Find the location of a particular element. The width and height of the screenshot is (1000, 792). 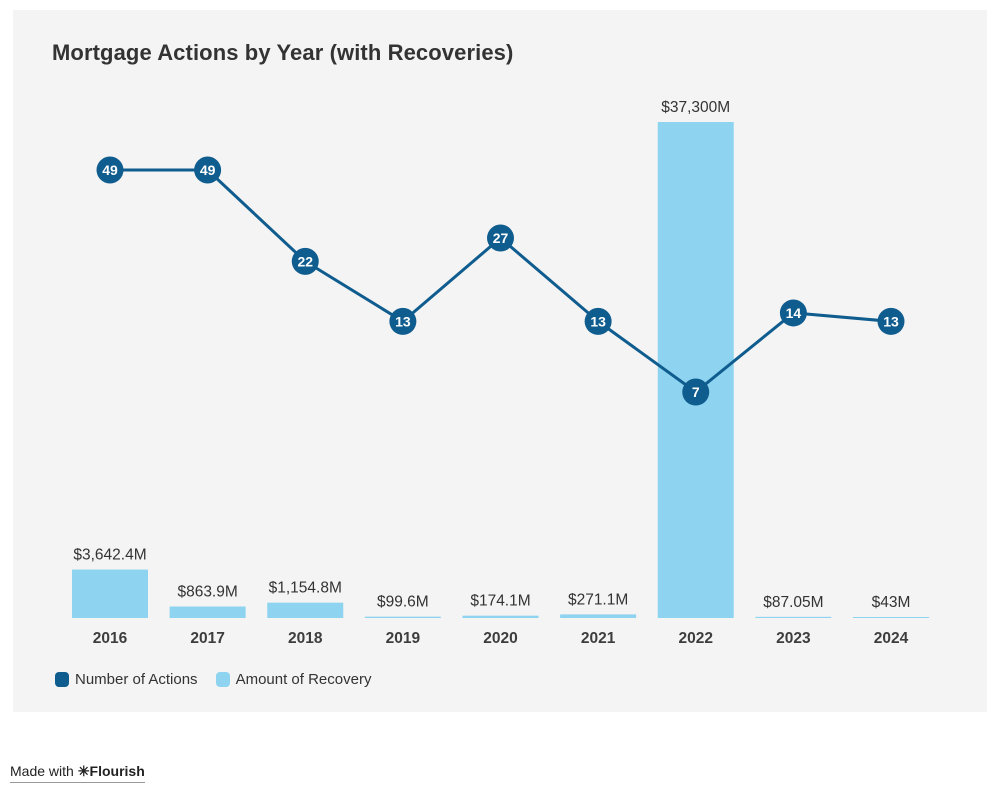

line-marker-label-2020: 27 is located at coordinates (501, 238).